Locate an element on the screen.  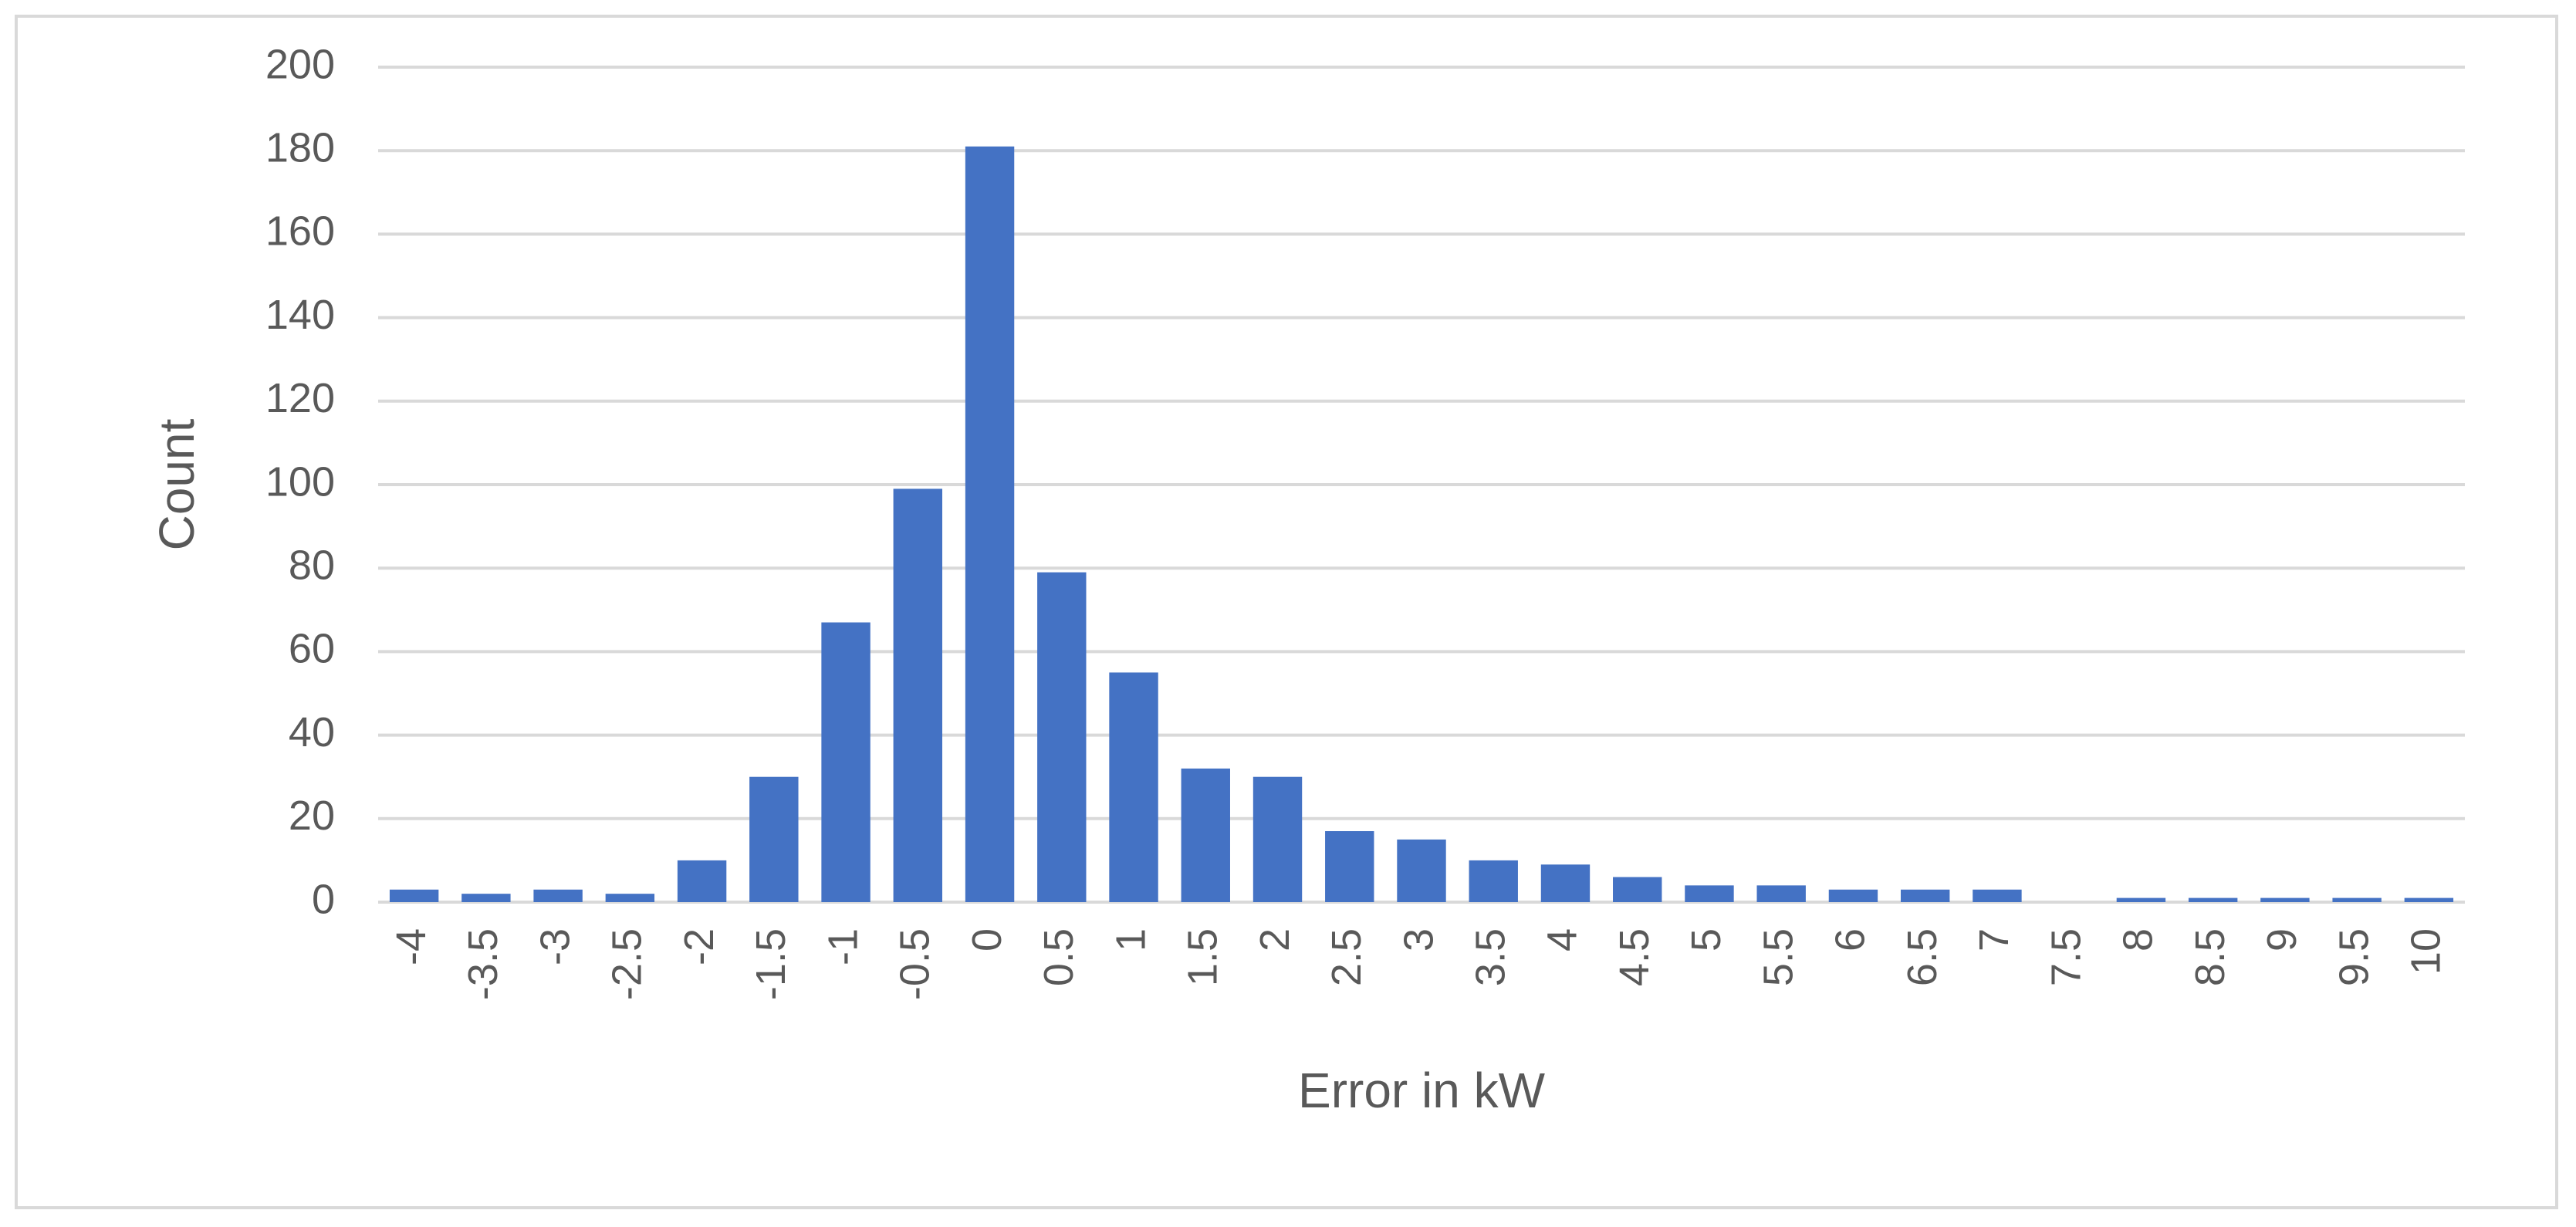
x-tick-label: 6 is located at coordinates (1850, 940).